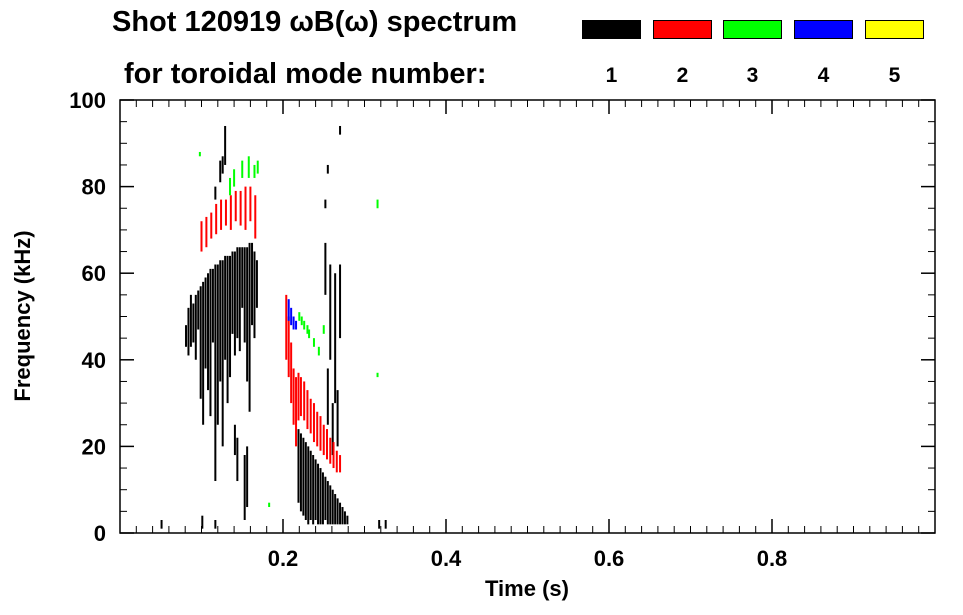 This screenshot has width=963, height=615. What do you see at coordinates (94, 446) in the screenshot?
I see `y-tick-label: 20` at bounding box center [94, 446].